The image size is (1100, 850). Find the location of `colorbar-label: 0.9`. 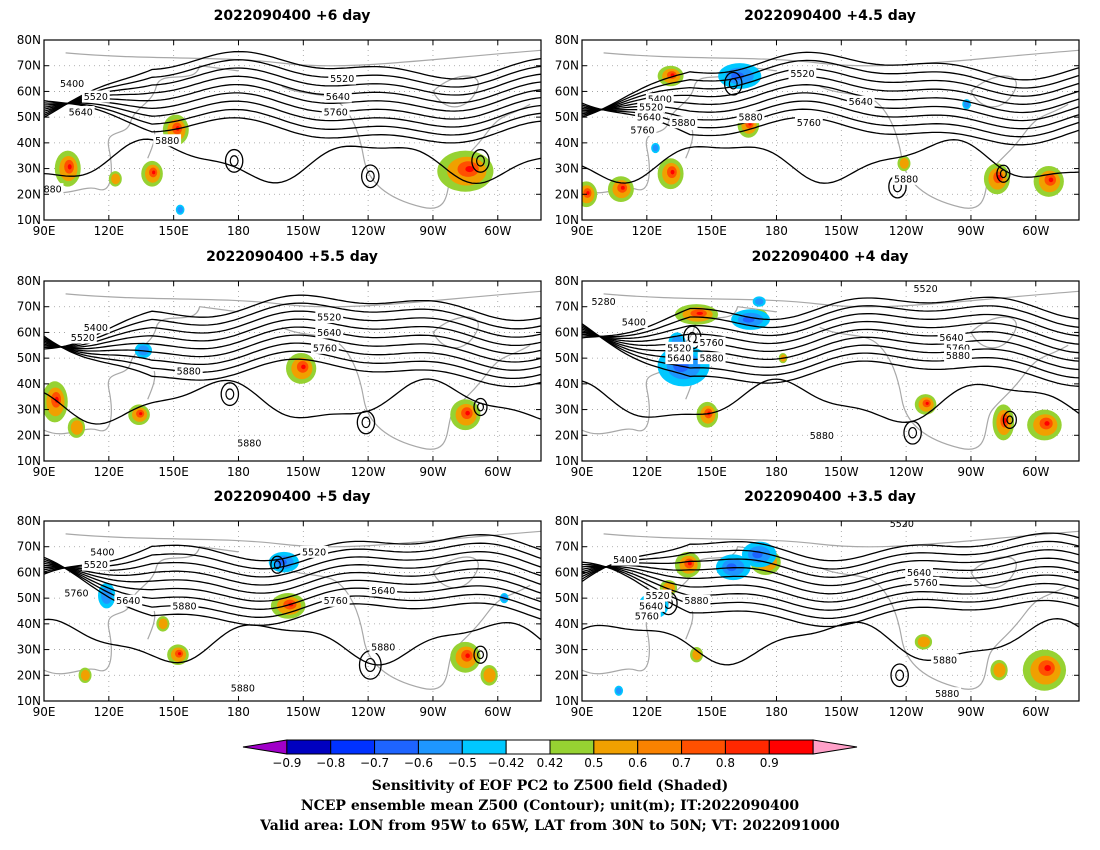

colorbar-label: 0.9 is located at coordinates (769, 763).